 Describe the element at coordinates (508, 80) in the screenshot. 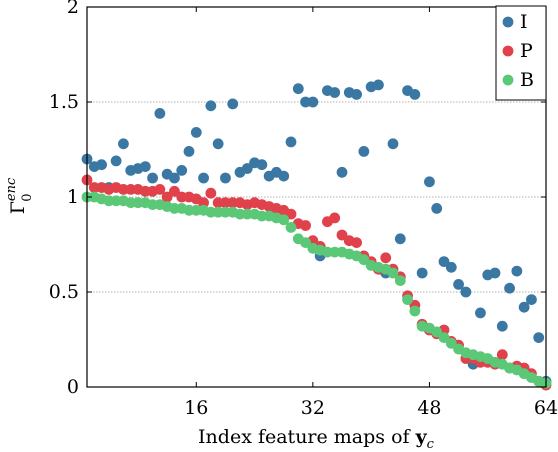

I see `legend-marker-B` at that location.